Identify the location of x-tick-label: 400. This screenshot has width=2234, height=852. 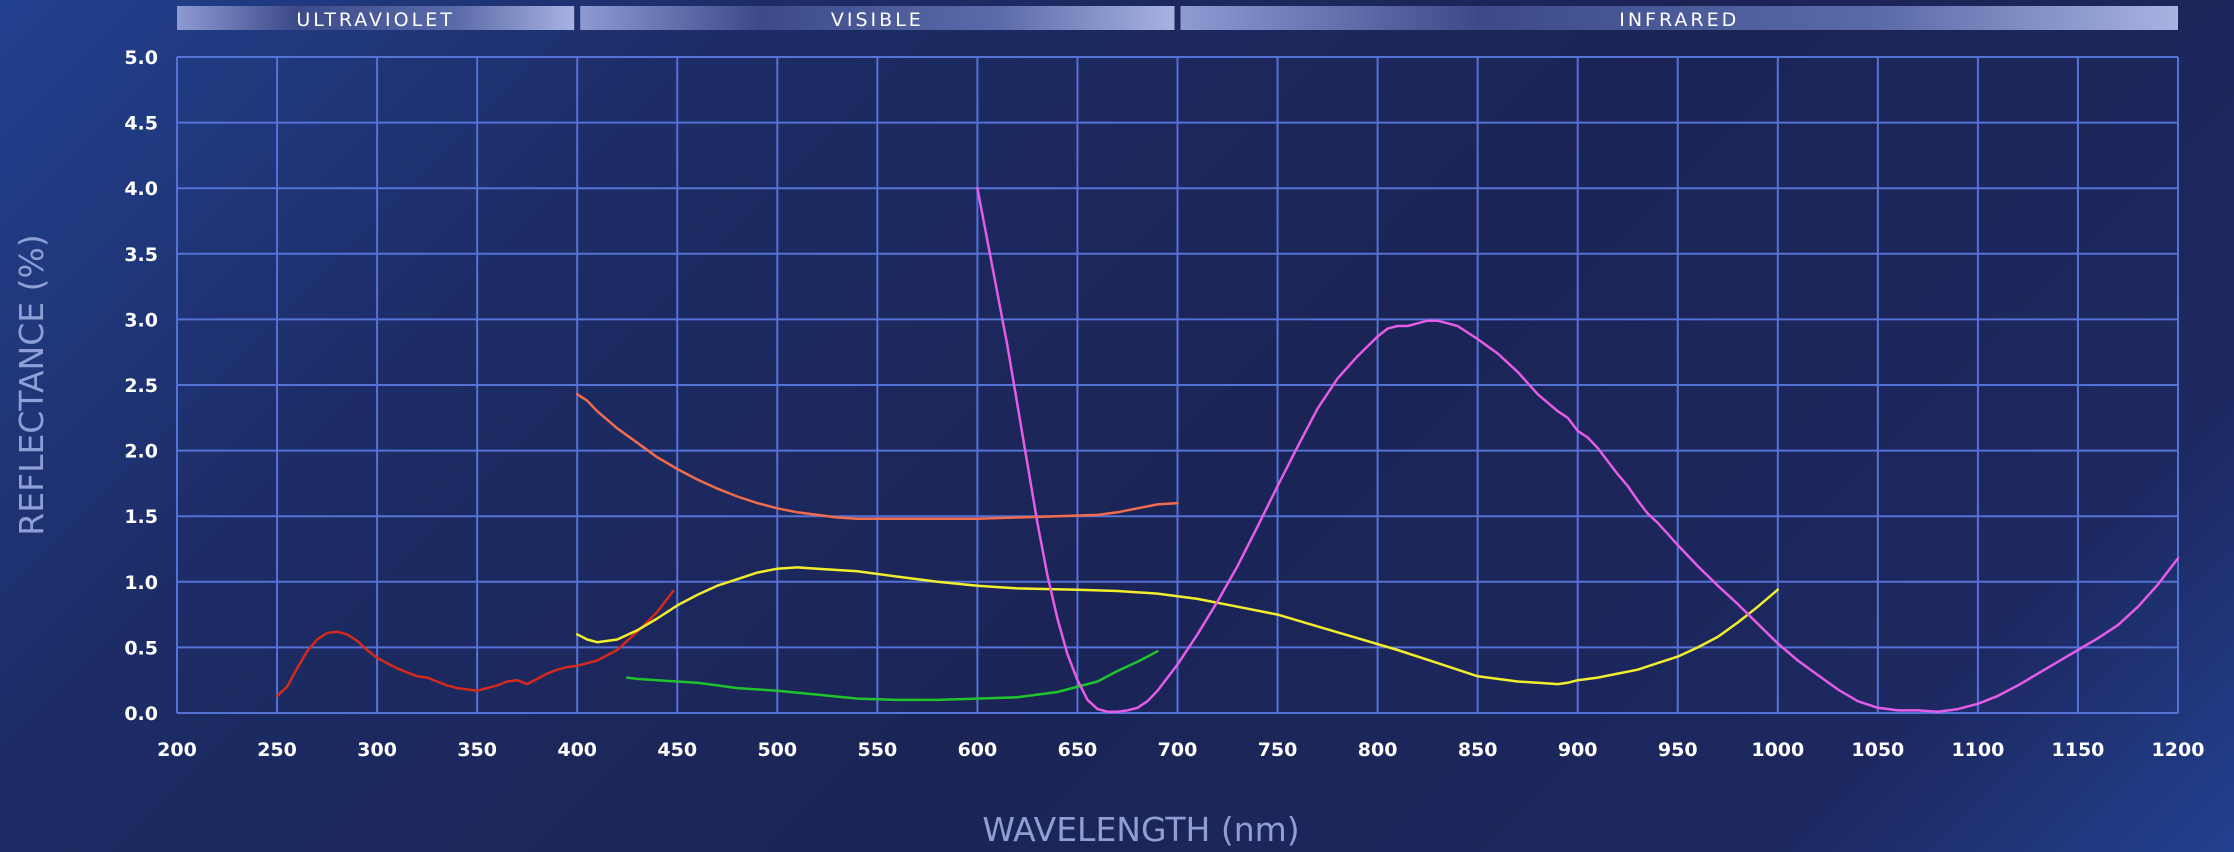
(577, 750).